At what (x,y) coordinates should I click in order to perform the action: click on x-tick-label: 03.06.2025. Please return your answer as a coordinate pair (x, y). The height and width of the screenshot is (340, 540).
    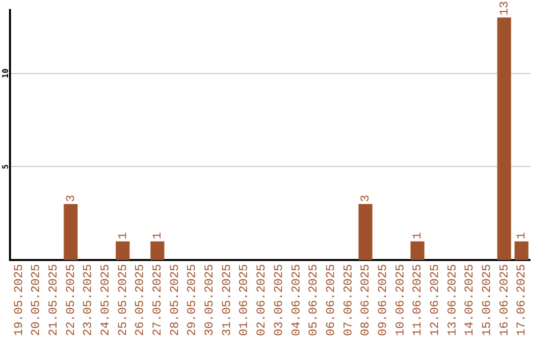
    Looking at the image, I should click on (279, 300).